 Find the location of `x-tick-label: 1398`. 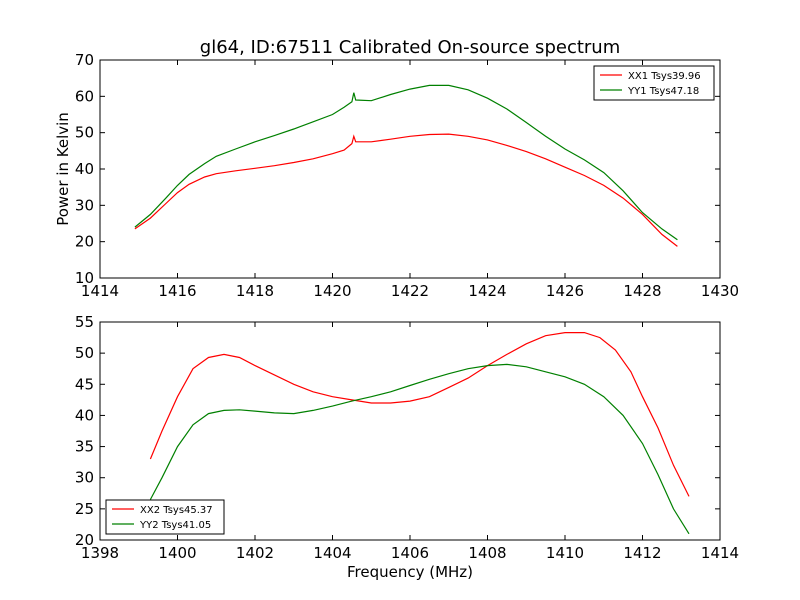

x-tick-label: 1398 is located at coordinates (100, 553).